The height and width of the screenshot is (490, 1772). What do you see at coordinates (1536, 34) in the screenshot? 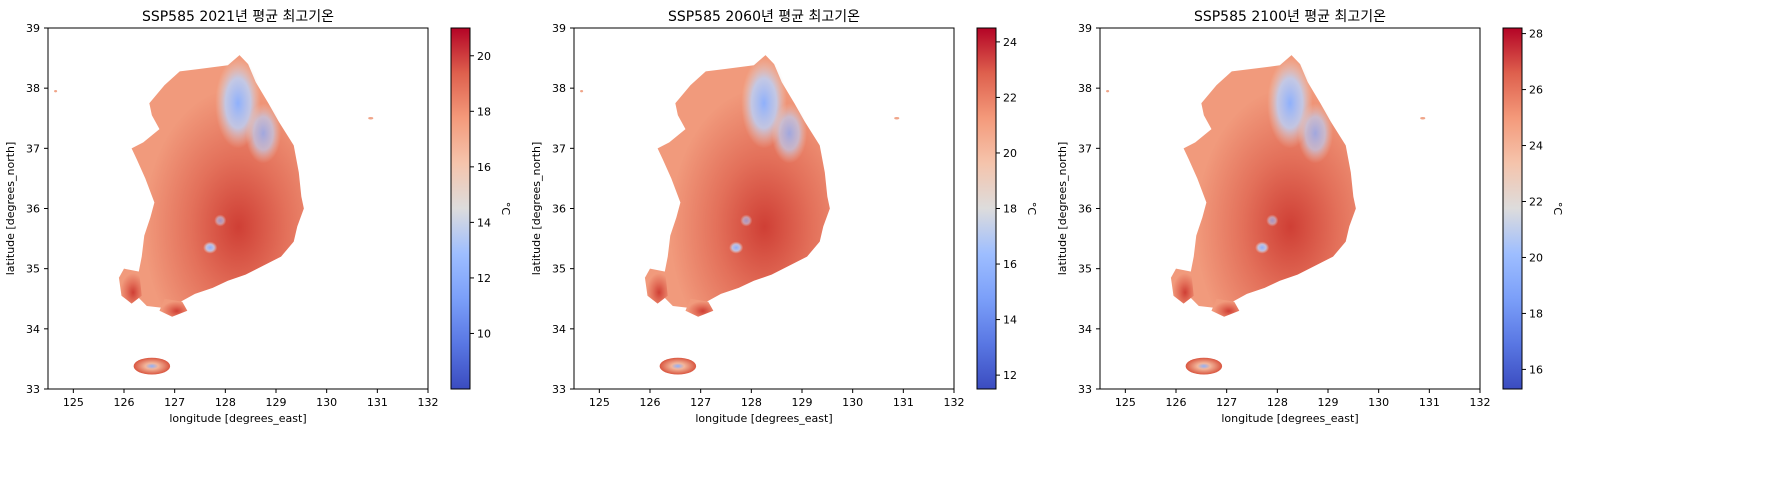
I see `colorbar-tick-label: 28` at bounding box center [1536, 34].